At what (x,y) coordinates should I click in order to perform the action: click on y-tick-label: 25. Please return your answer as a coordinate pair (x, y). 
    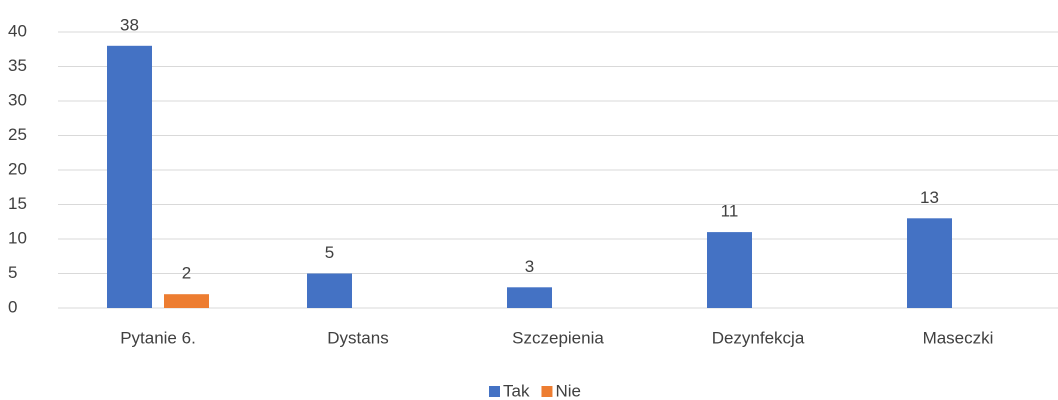
    Looking at the image, I should click on (17, 134).